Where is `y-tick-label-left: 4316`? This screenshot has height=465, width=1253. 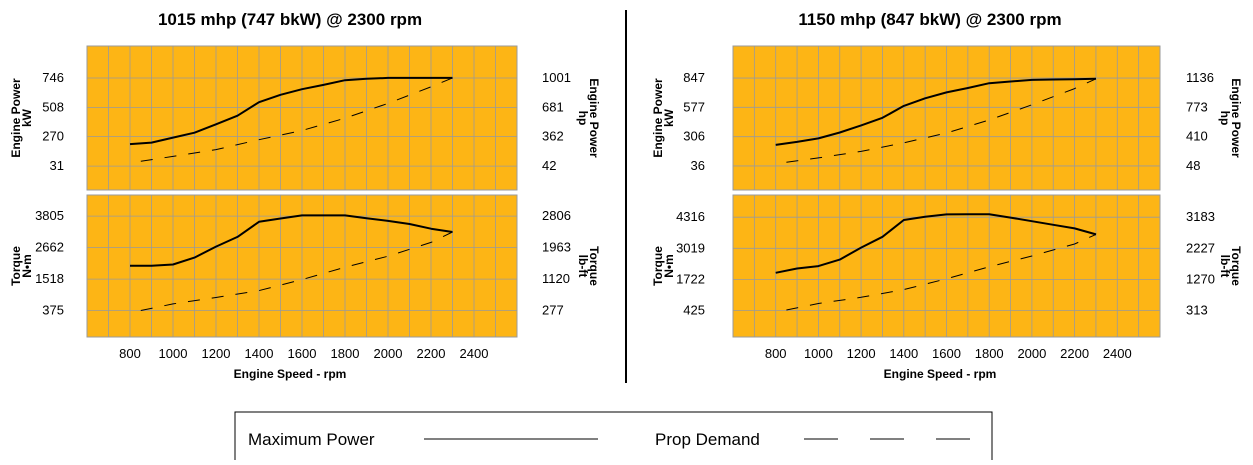
y-tick-label-left: 4316 is located at coordinates (690, 216).